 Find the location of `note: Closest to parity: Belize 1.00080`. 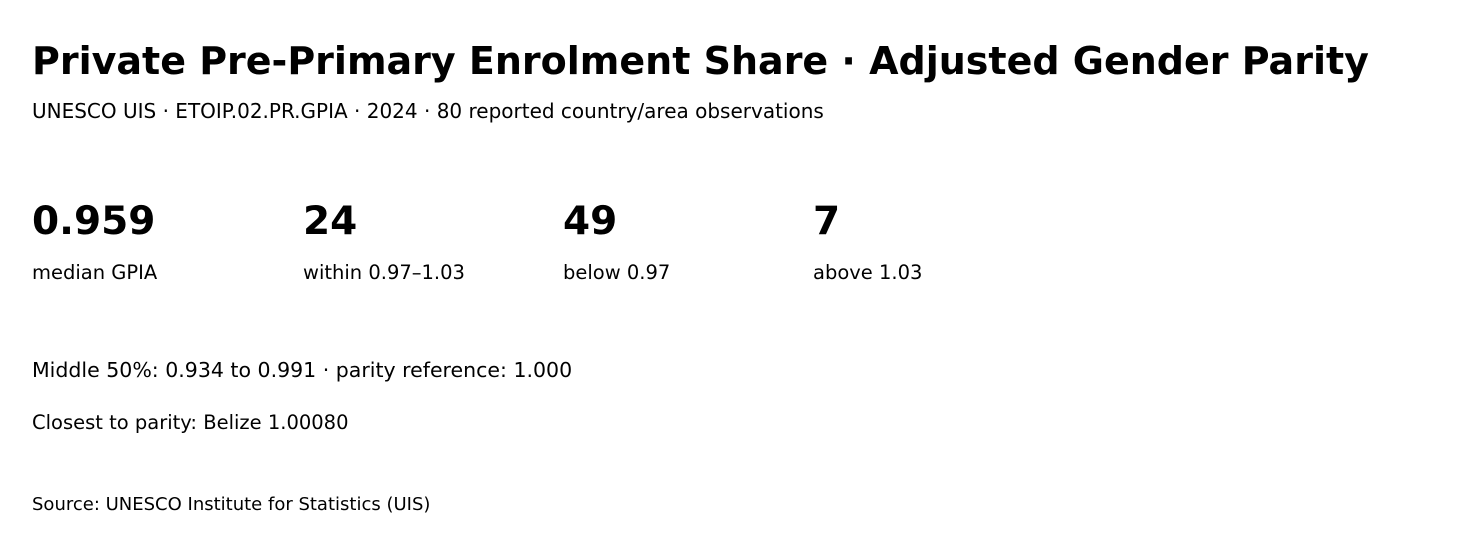

note: Closest to parity: Belize 1.00080 is located at coordinates (190, 422).